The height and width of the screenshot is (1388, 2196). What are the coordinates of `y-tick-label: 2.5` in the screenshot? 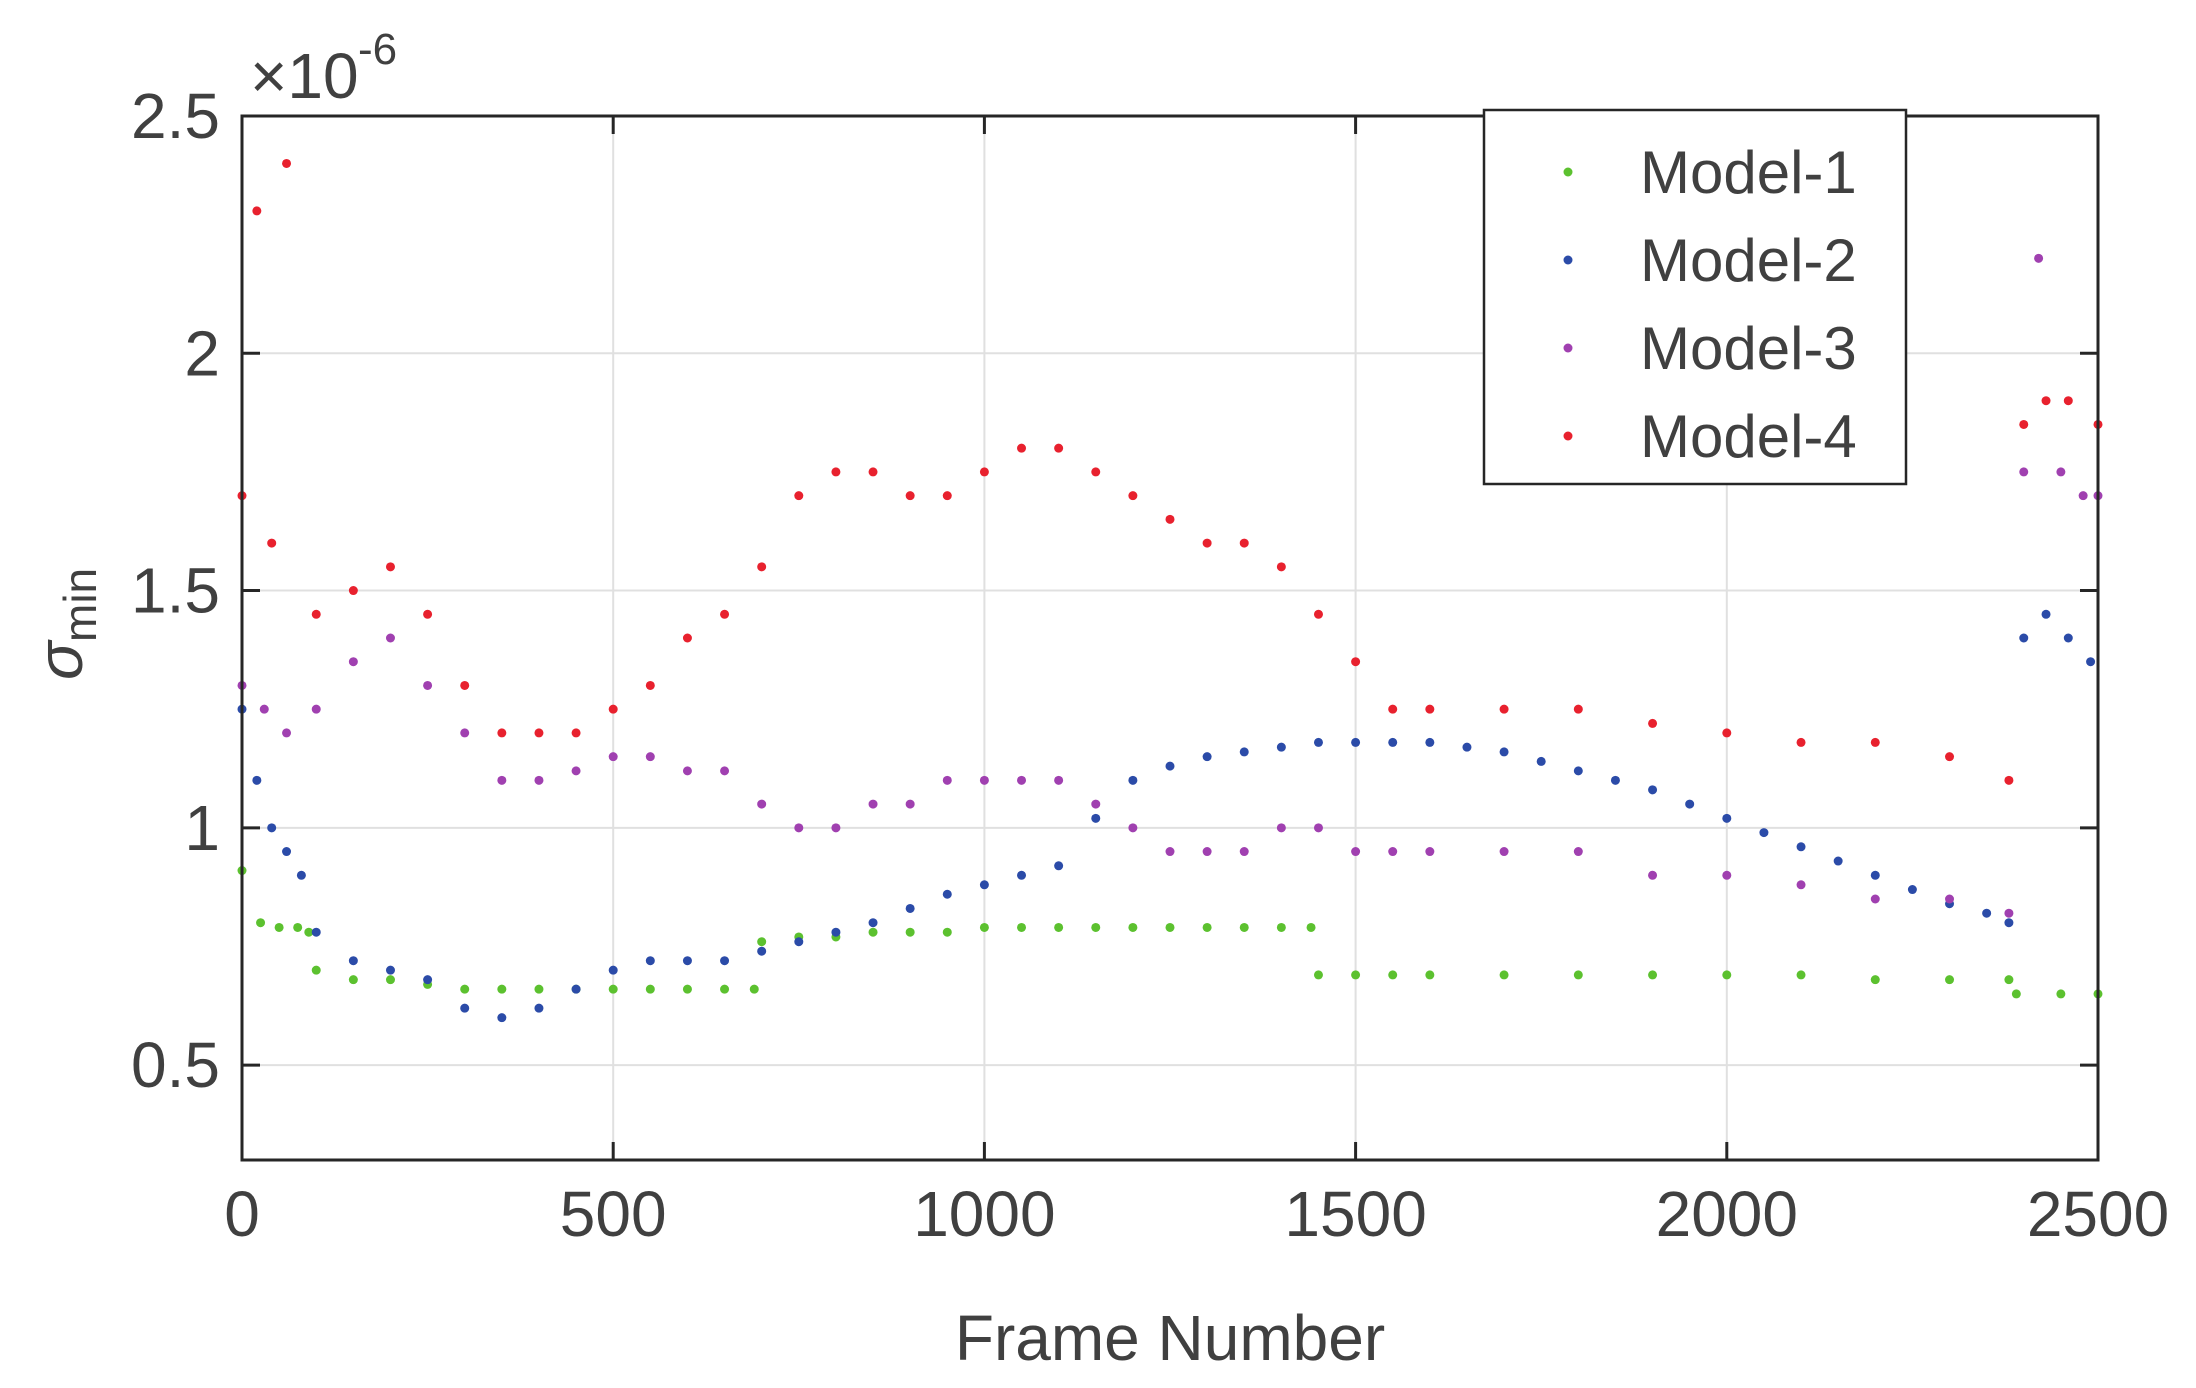 It's located at (175, 116).